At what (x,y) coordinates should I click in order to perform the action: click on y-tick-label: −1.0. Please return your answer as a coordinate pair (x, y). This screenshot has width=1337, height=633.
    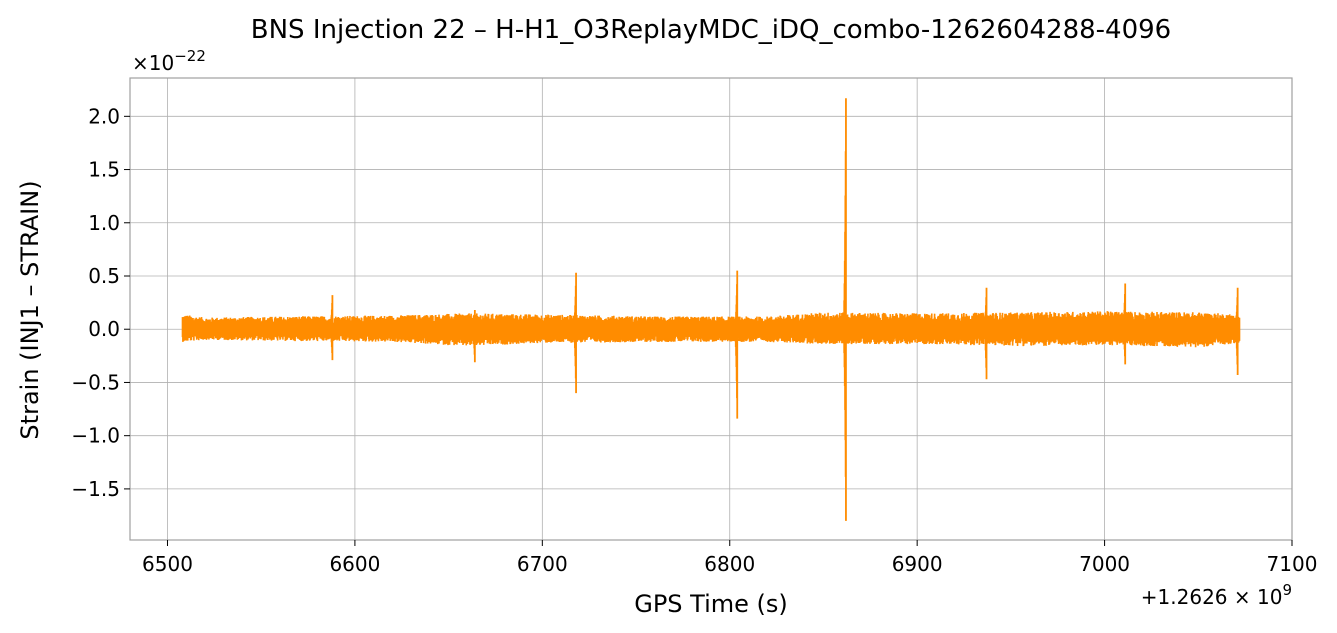
    Looking at the image, I should click on (95, 436).